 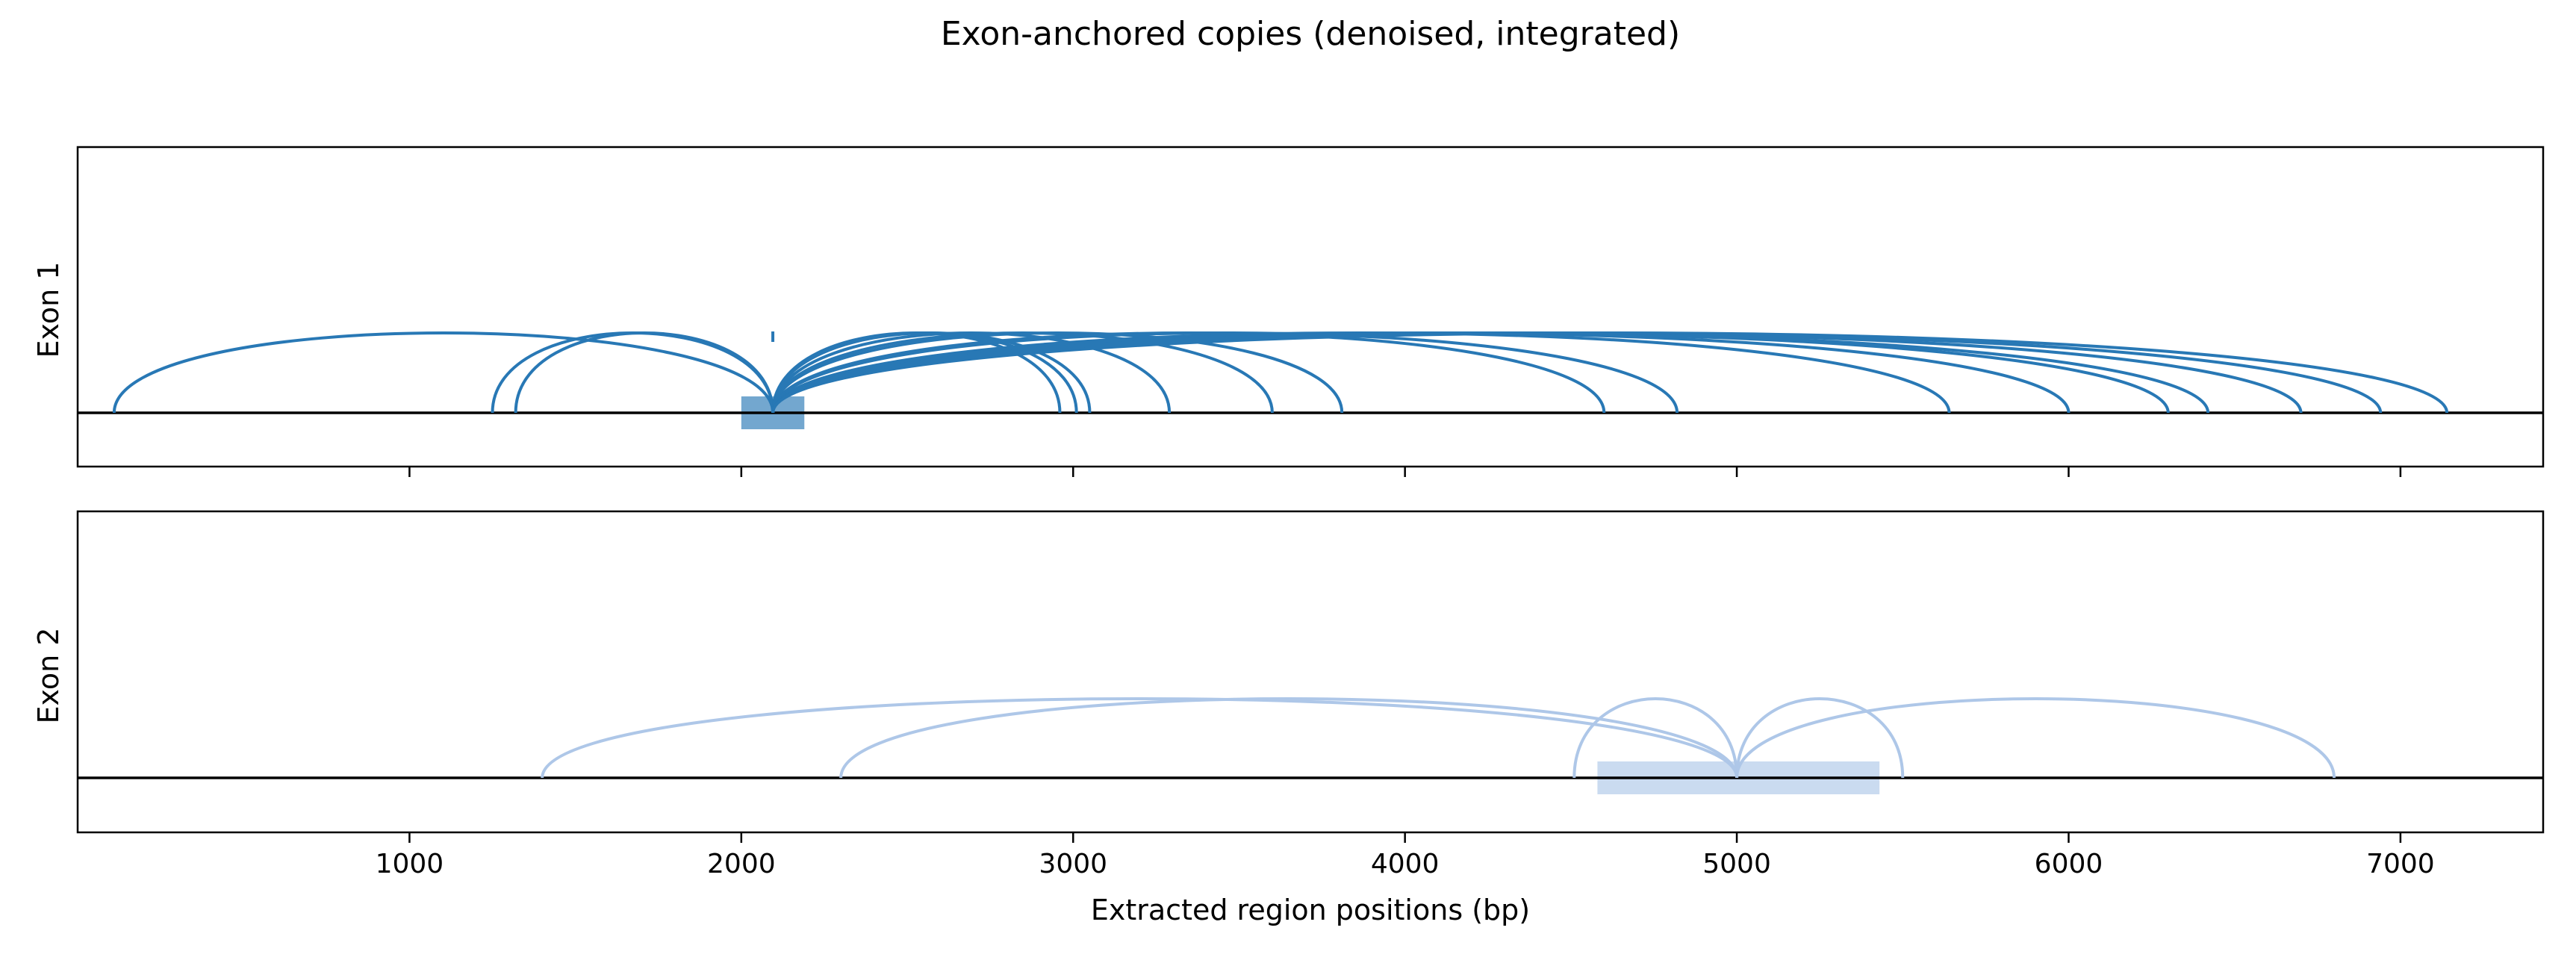 What do you see at coordinates (410, 864) in the screenshot?
I see `x-tick-label: 1000` at bounding box center [410, 864].